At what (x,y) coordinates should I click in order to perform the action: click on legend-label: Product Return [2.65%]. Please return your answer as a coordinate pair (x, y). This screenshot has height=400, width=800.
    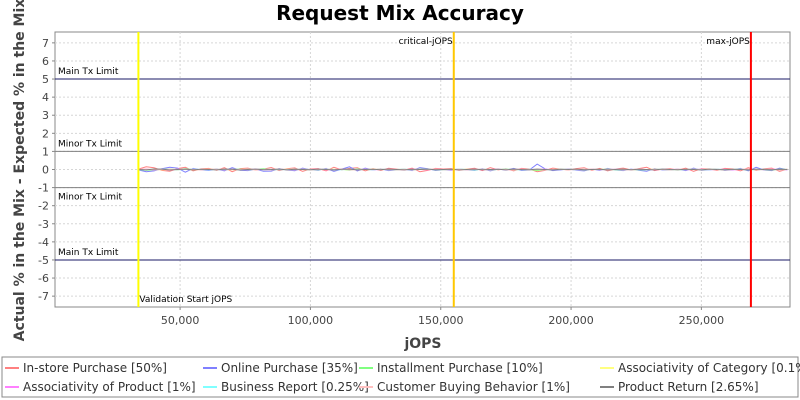
    Looking at the image, I should click on (688, 387).